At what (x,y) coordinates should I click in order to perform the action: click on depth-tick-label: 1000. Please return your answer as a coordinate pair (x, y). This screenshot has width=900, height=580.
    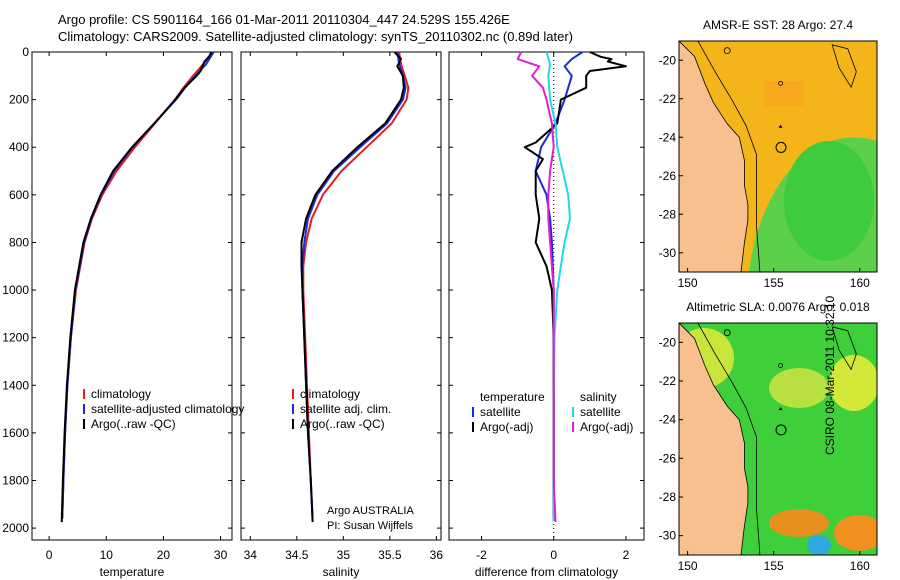
    Looking at the image, I should click on (15, 290).